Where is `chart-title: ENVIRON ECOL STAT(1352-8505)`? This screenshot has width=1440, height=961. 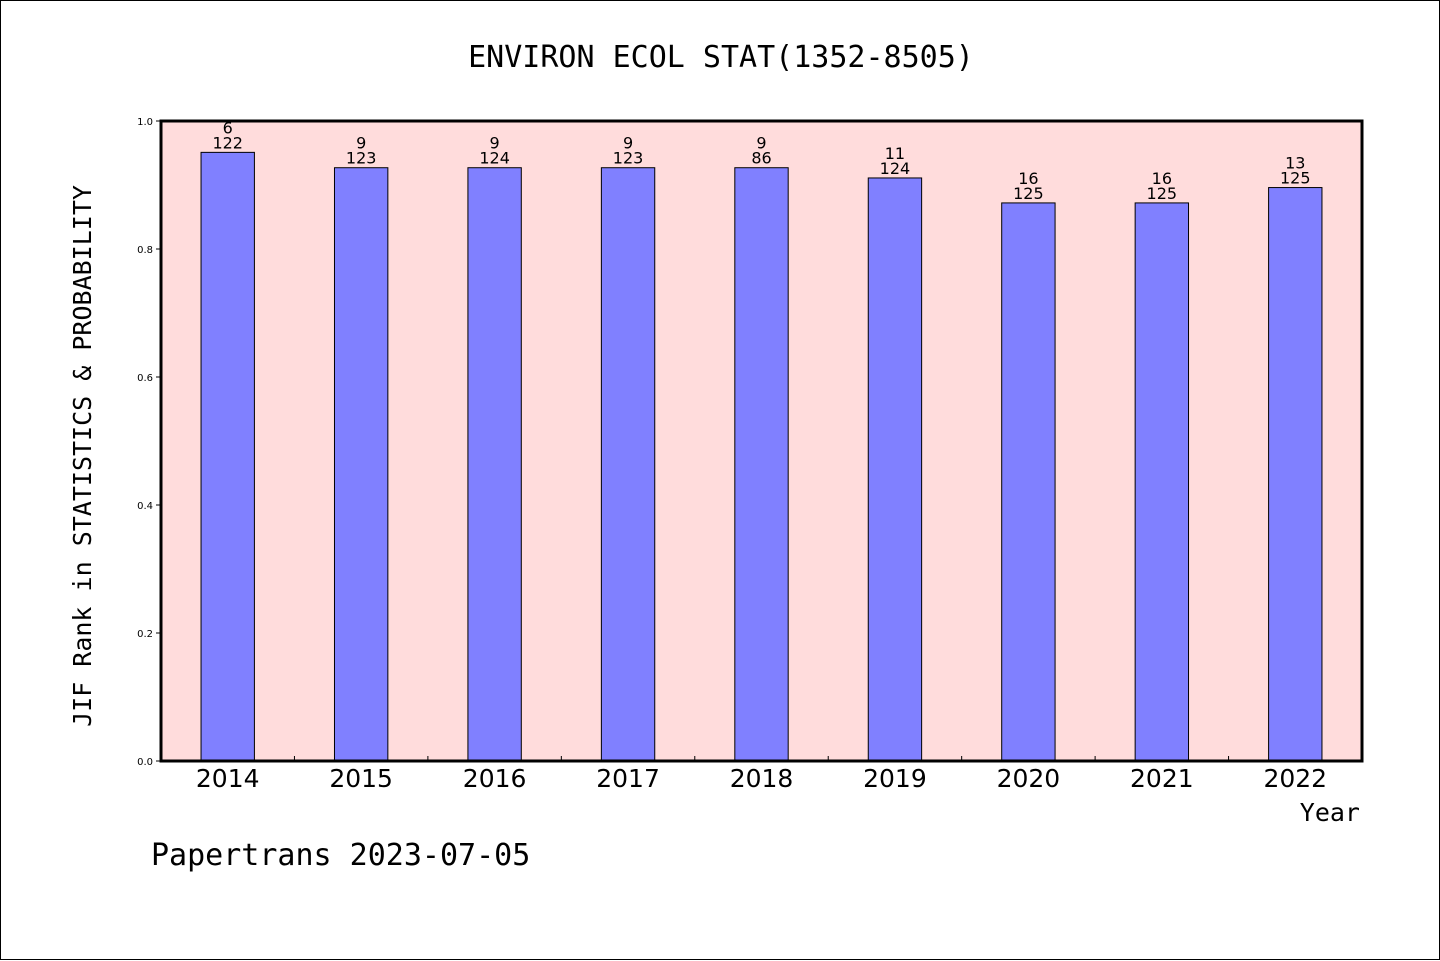 chart-title: ENVIRON ECOL STAT(1352-8505) is located at coordinates (721, 57).